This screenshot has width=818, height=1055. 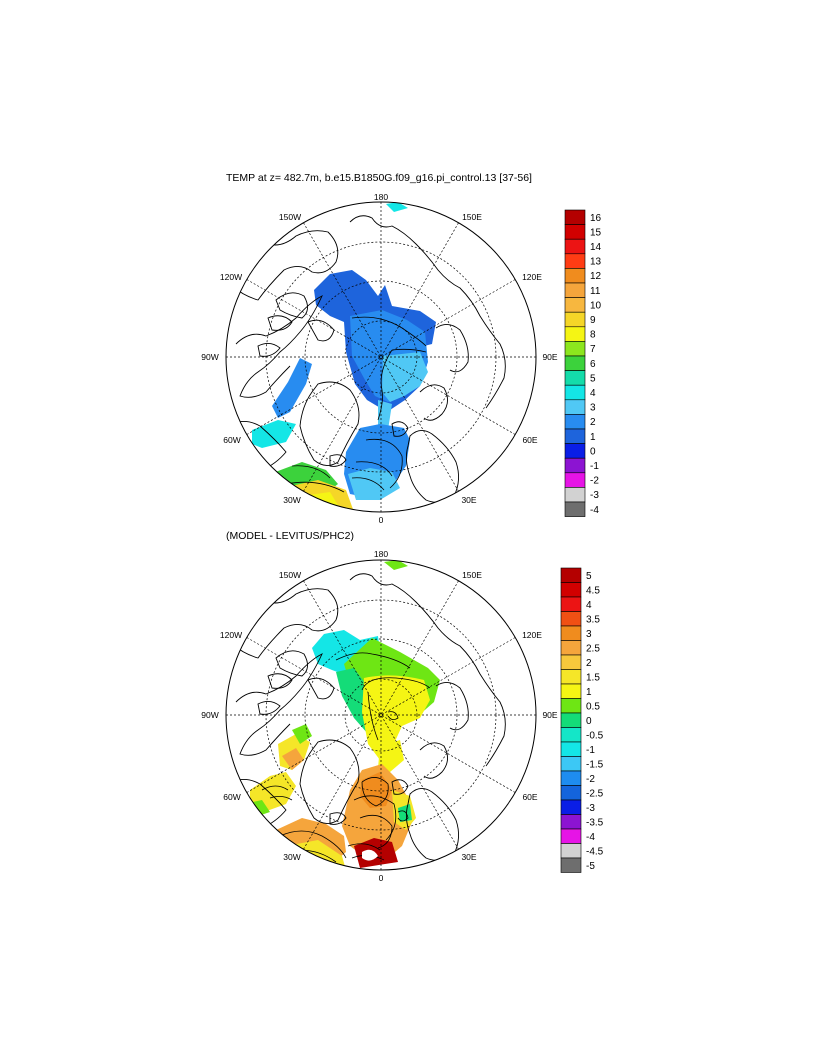 What do you see at coordinates (593, 364) in the screenshot?
I see `colorbar-label: 6` at bounding box center [593, 364].